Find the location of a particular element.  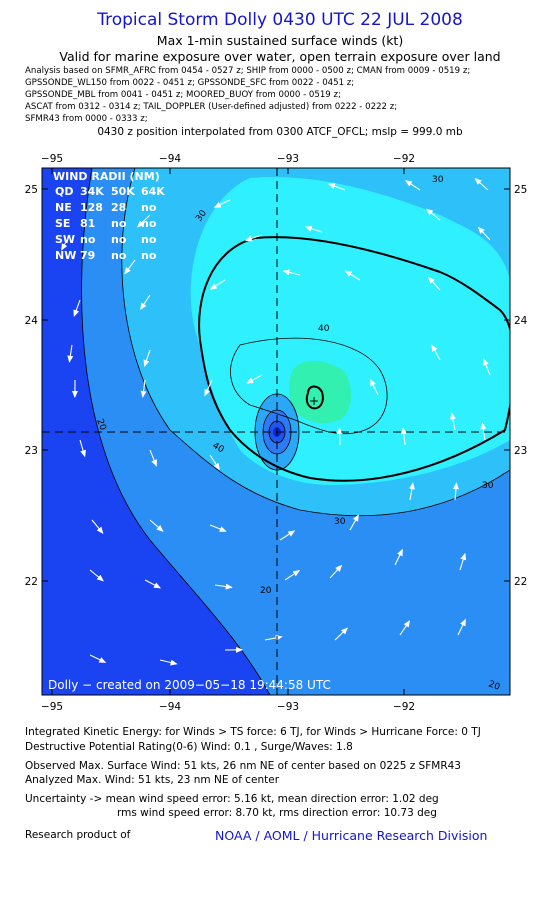

y-tick-right: 23 is located at coordinates (520, 451).